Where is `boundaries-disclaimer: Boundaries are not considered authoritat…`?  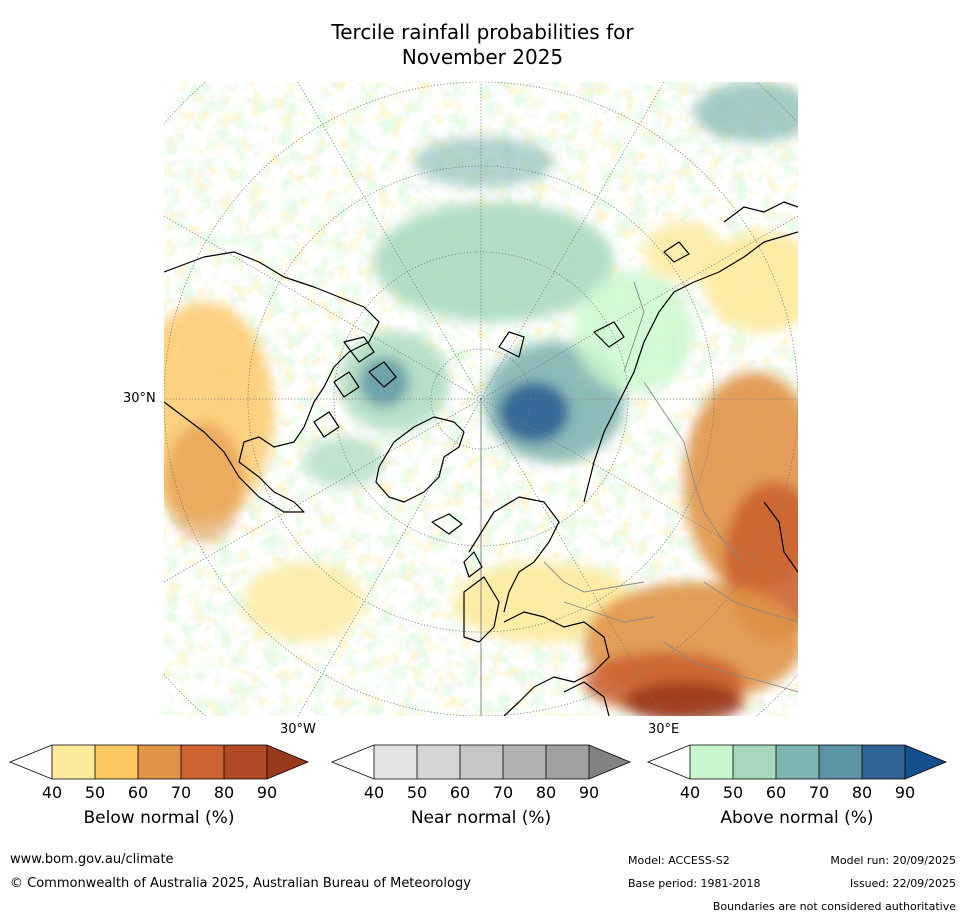
boundaries-disclaimer: Boundaries are not considered authoritat… is located at coordinates (834, 906).